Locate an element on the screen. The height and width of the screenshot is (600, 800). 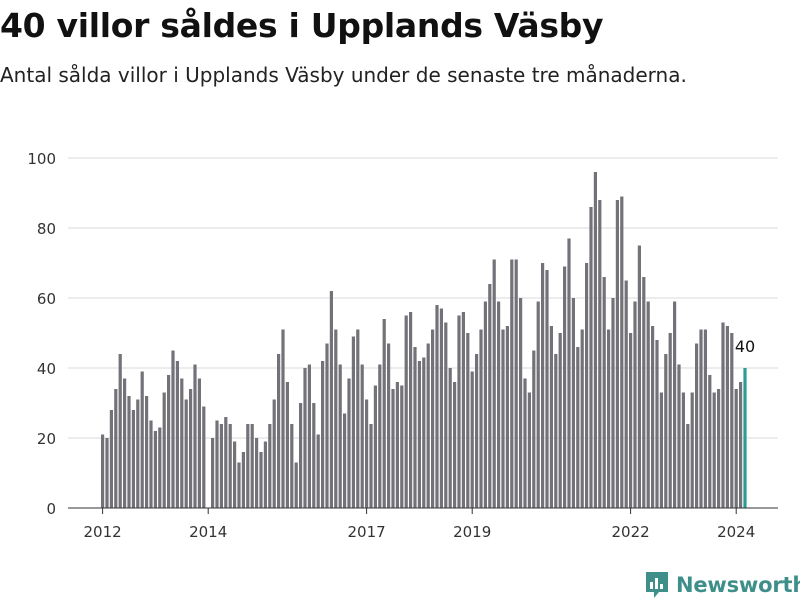
newsworthy-logo-icon is located at coordinates (657, 585).